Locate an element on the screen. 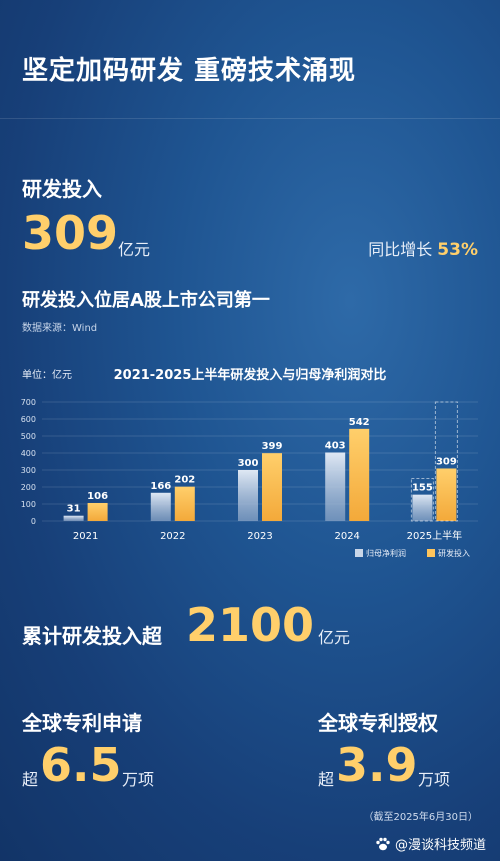  patent-apply-prefix: 超 is located at coordinates (30, 779).